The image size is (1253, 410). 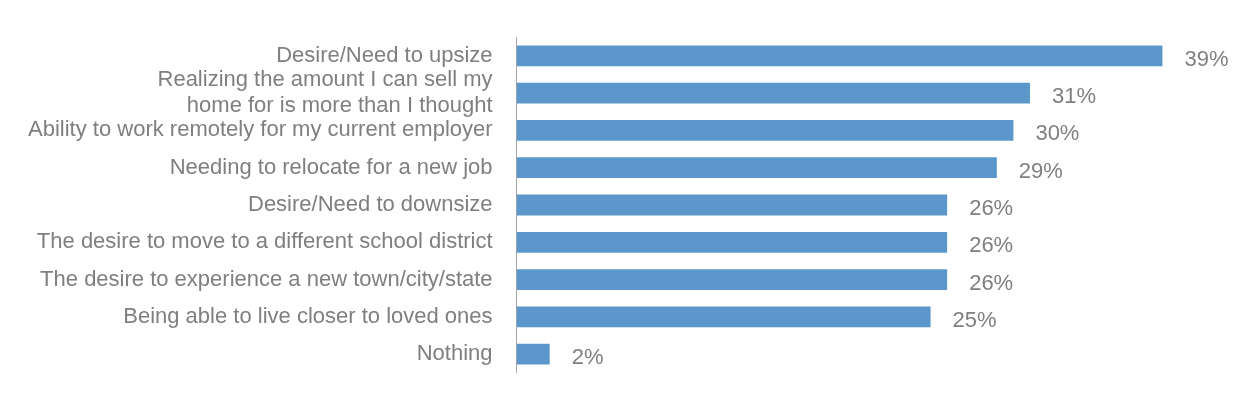 I want to click on y-tick-label: Desire/Need to upsize, so click(x=384, y=54).